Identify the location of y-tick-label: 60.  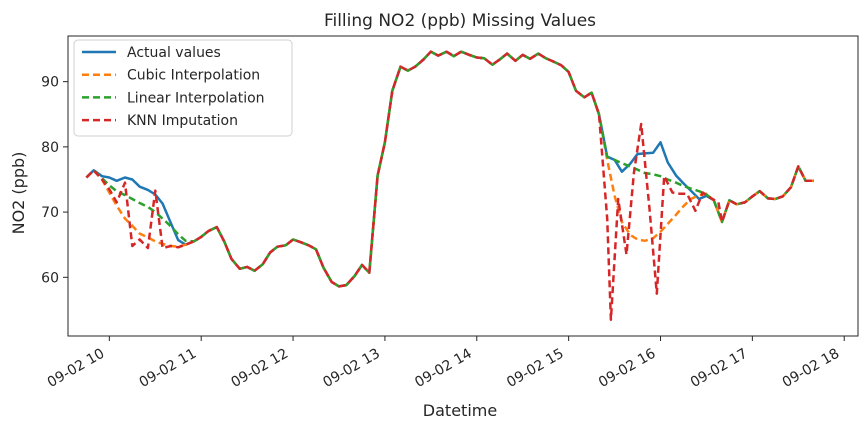
(50, 278).